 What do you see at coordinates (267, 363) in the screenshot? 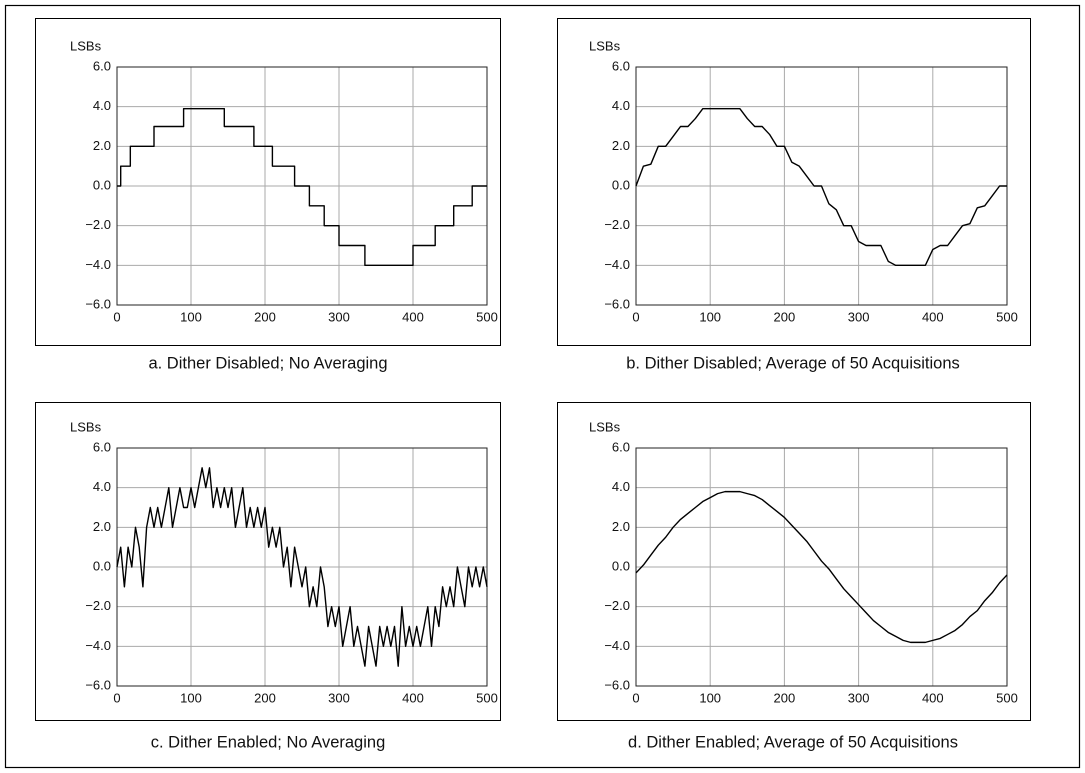
I see `panel-caption: a. Dither Disabled; No Averaging` at bounding box center [267, 363].